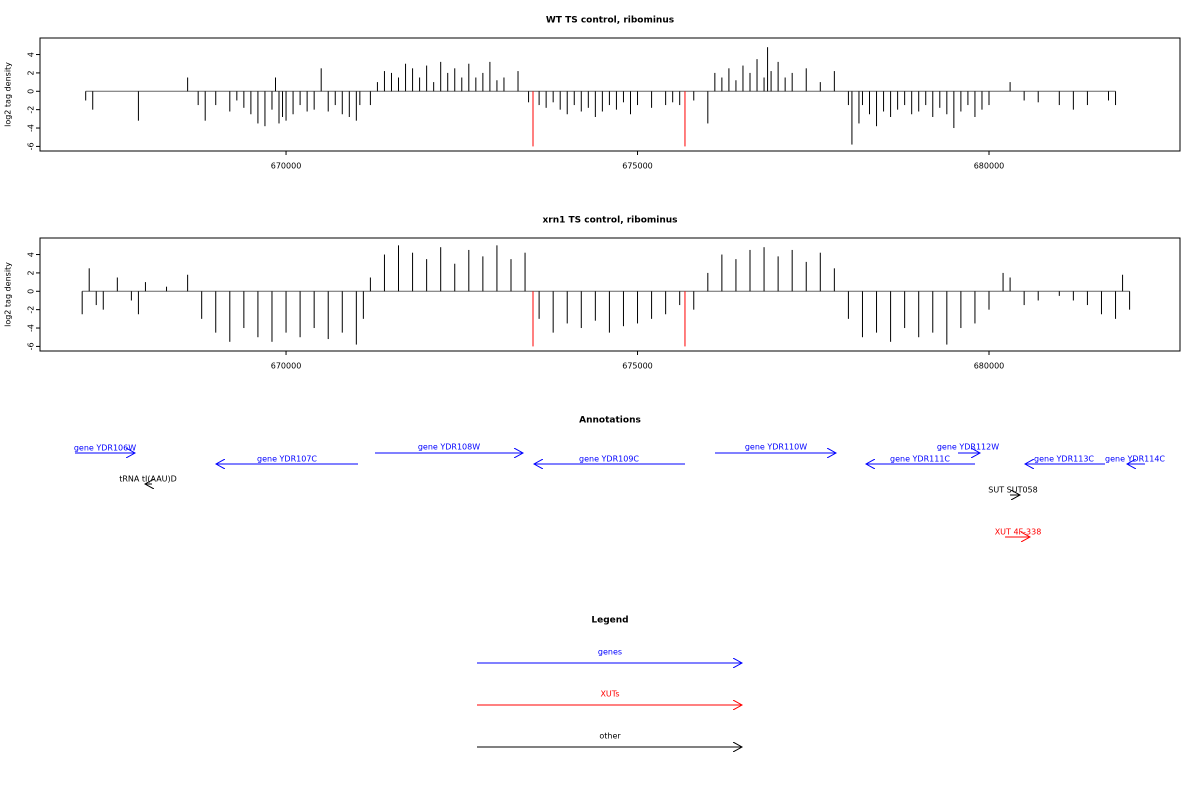 The height and width of the screenshot is (800, 1200). What do you see at coordinates (609, 221) in the screenshot?
I see `chart-title: xrn1 TS control, ribominus` at bounding box center [609, 221].